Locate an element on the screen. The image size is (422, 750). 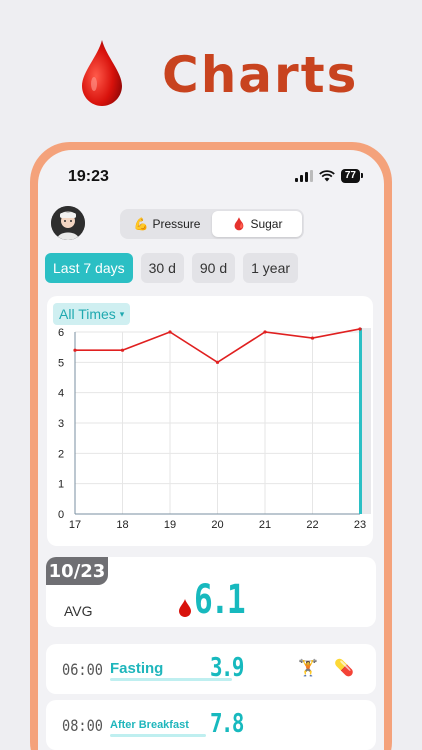
y-tick-label: 5 is located at coordinates (61, 363).